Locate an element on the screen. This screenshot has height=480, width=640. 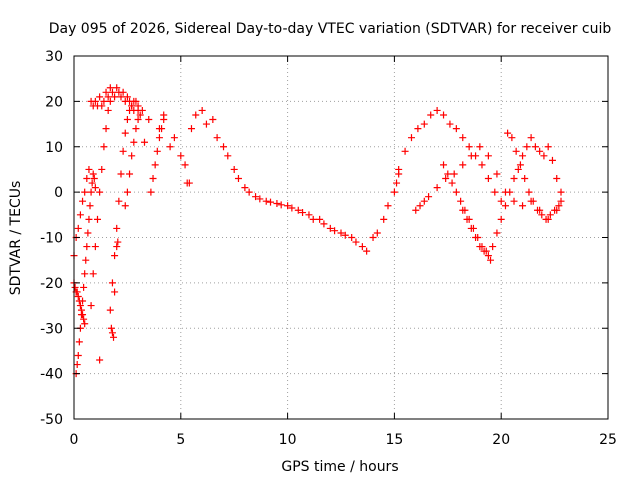
x-tick-label: 15 is located at coordinates (394, 440).